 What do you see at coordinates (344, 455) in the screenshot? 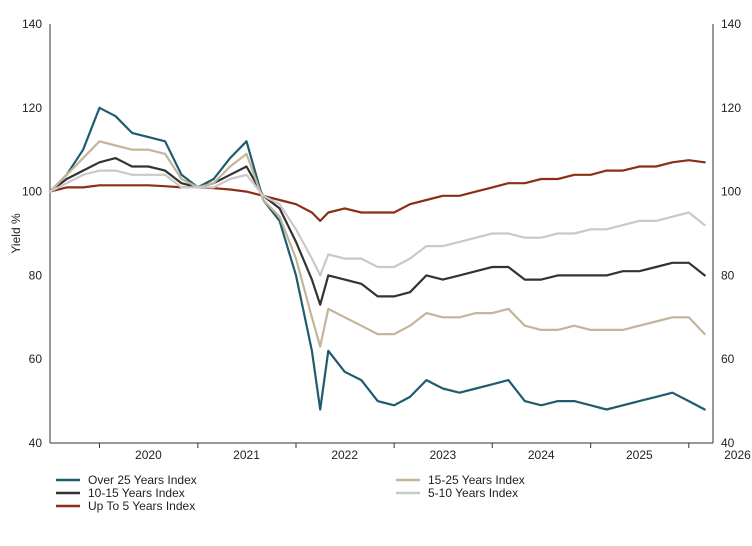
I see `x-tick-label: 2022` at bounding box center [344, 455].